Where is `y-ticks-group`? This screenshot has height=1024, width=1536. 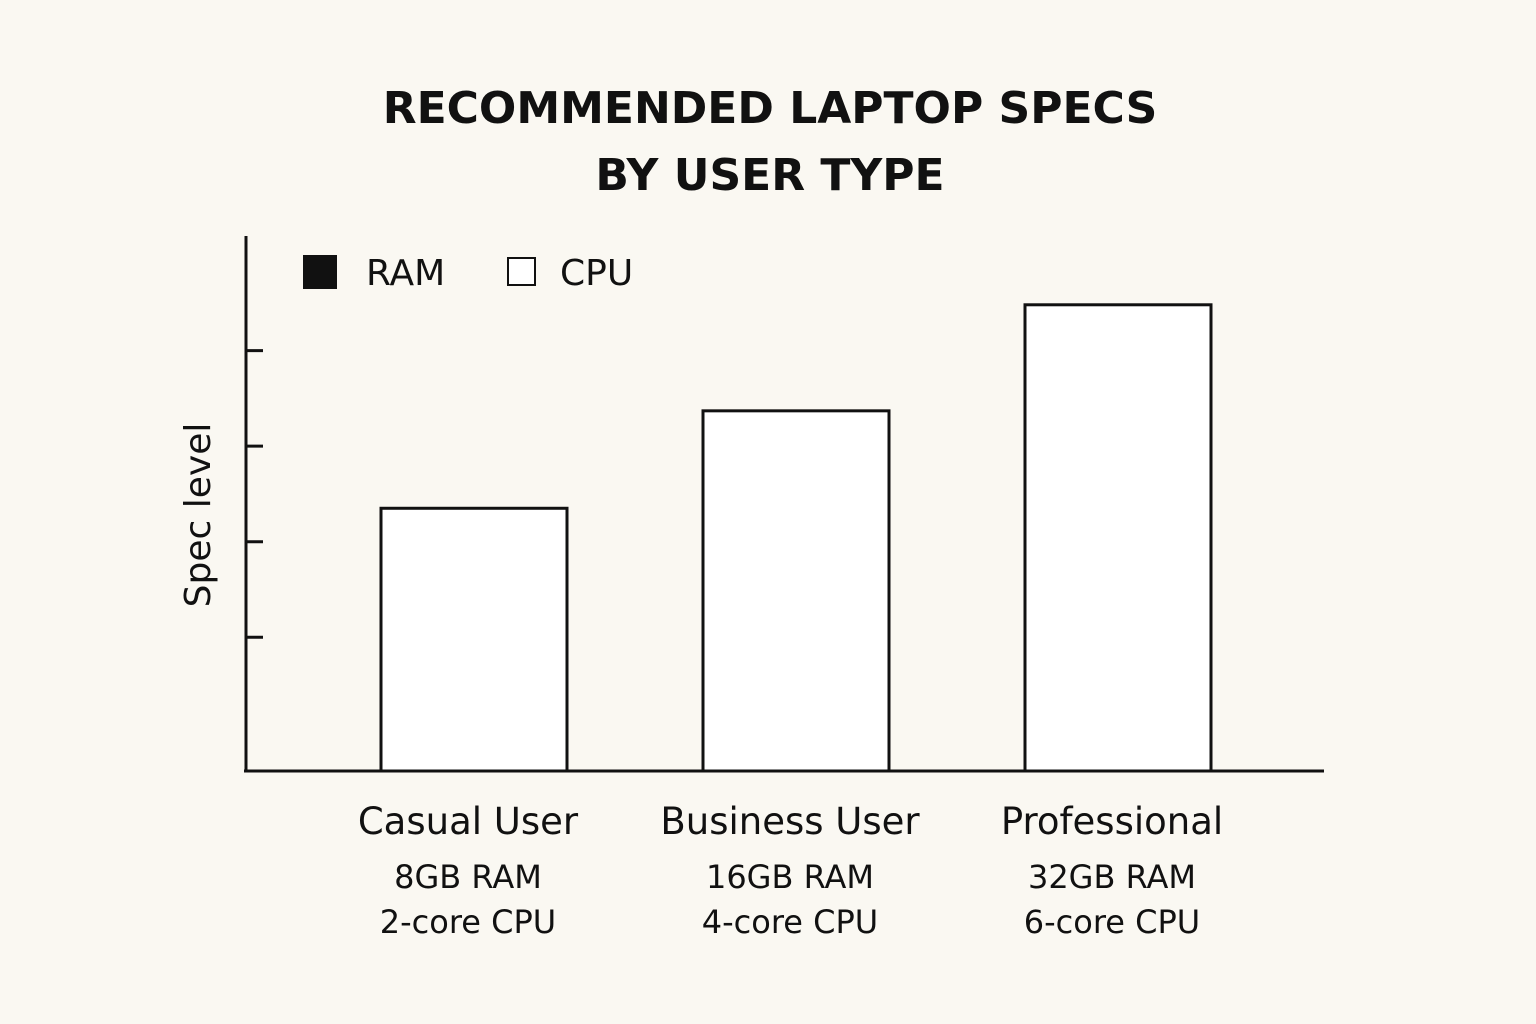
y-ticks-group is located at coordinates (254, 494).